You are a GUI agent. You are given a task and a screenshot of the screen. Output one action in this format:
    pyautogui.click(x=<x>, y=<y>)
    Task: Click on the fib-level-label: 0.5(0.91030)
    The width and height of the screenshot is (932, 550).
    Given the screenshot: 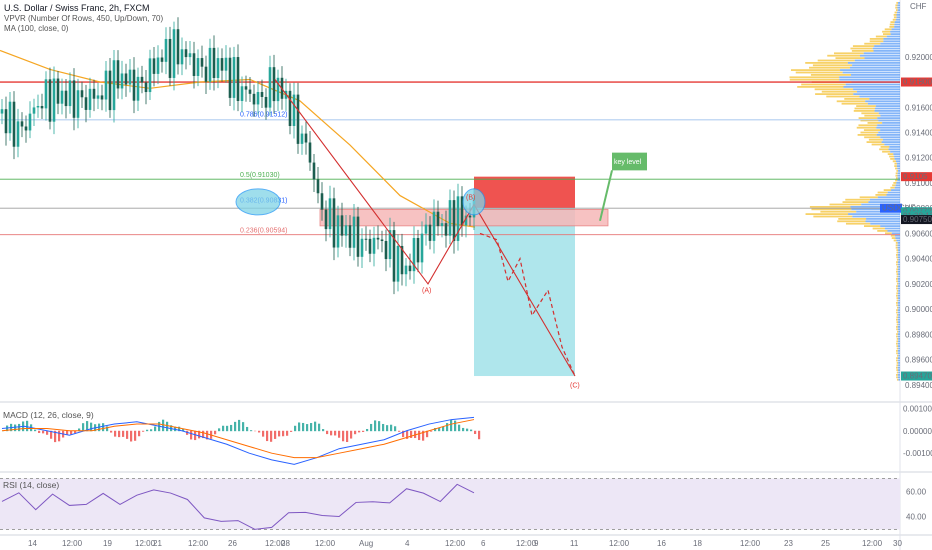 What is the action you would take?
    pyautogui.click(x=260, y=175)
    